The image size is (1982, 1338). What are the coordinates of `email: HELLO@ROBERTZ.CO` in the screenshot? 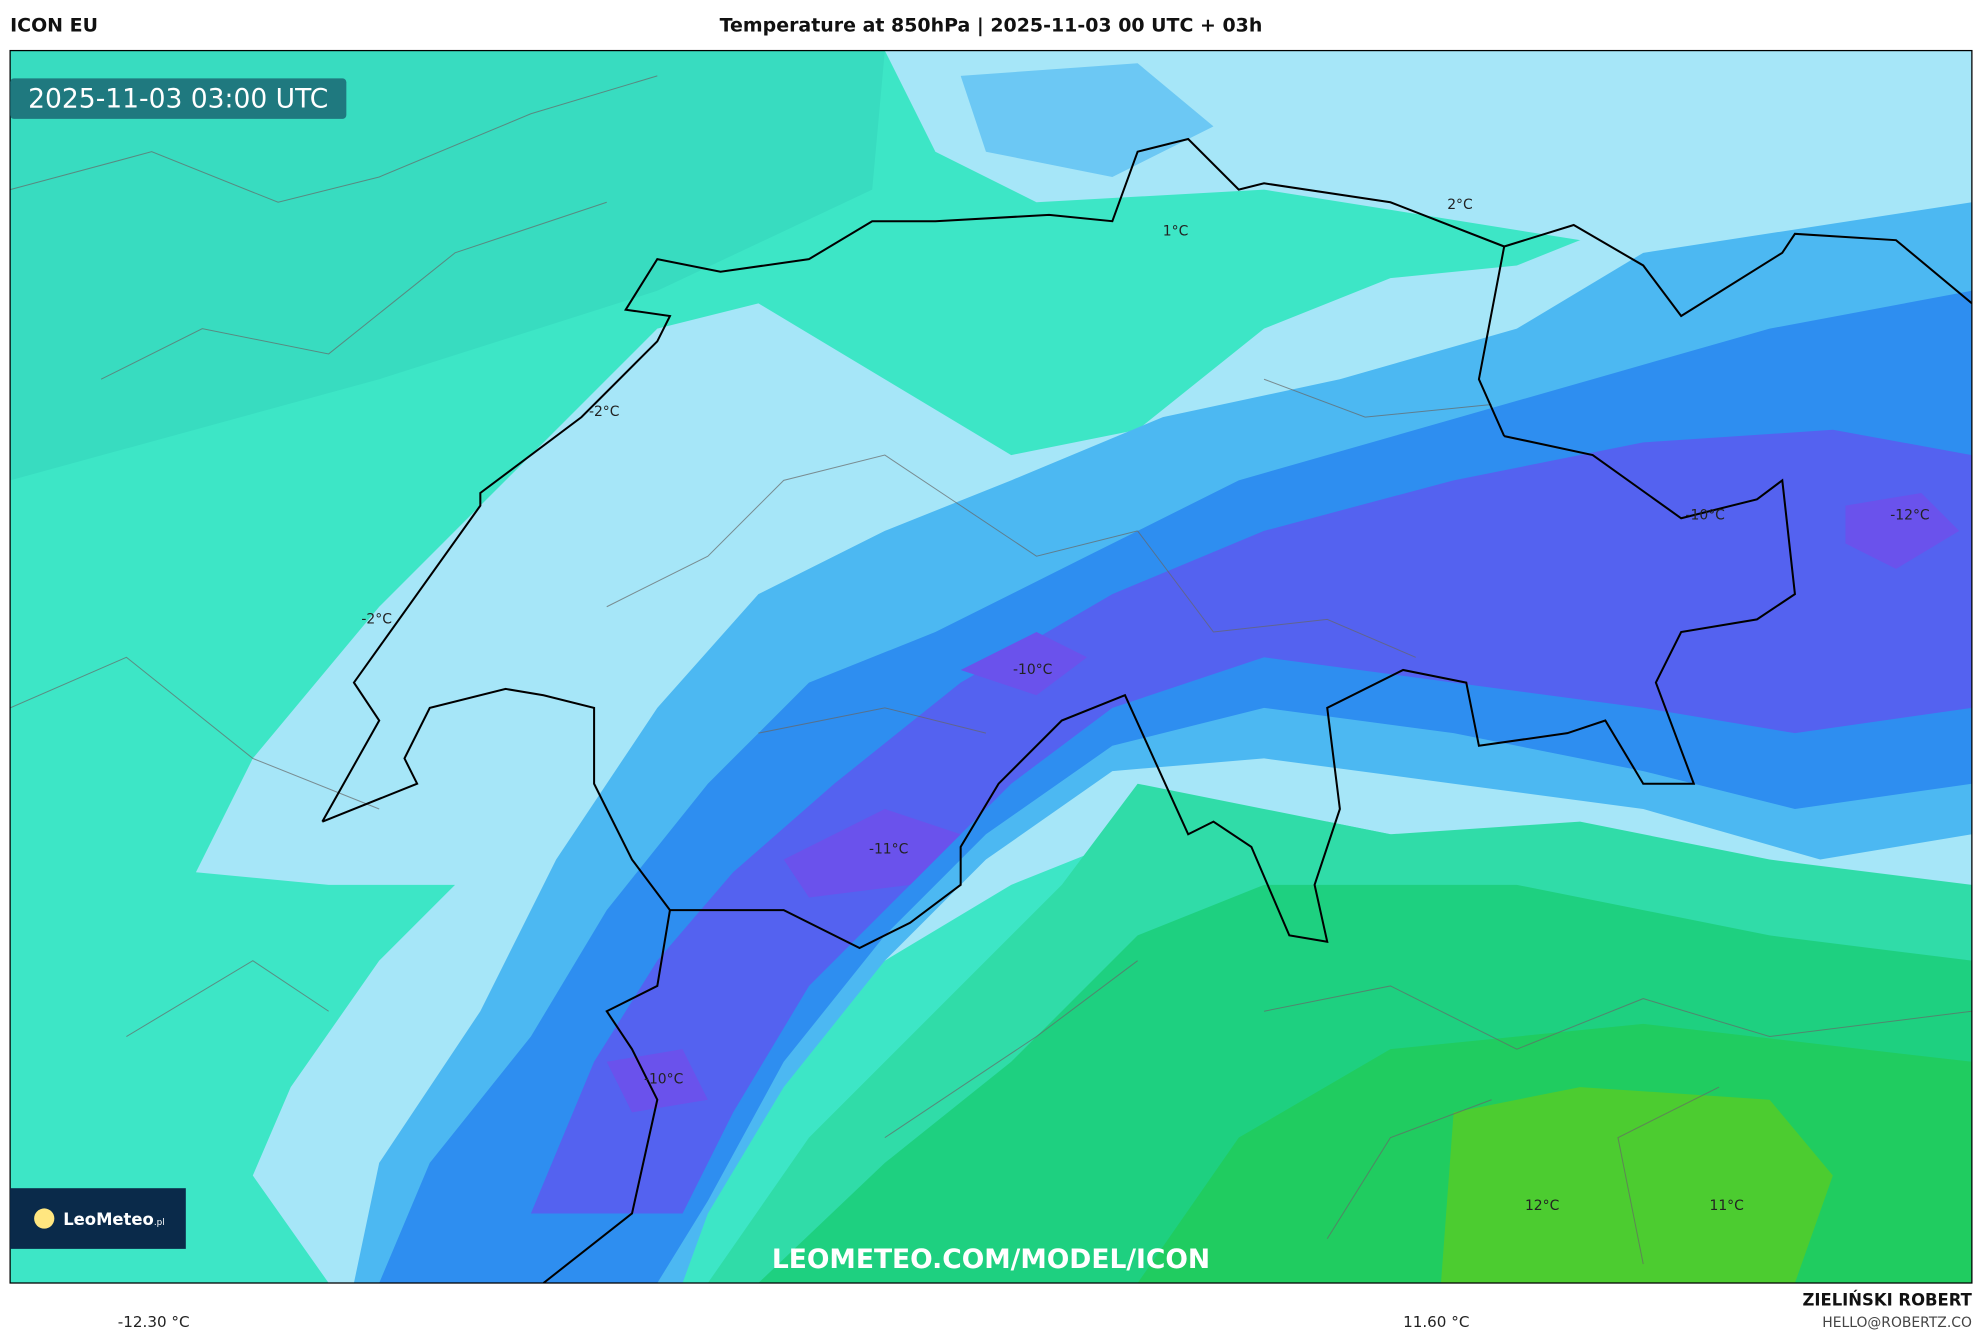 It's located at (1897, 1323).